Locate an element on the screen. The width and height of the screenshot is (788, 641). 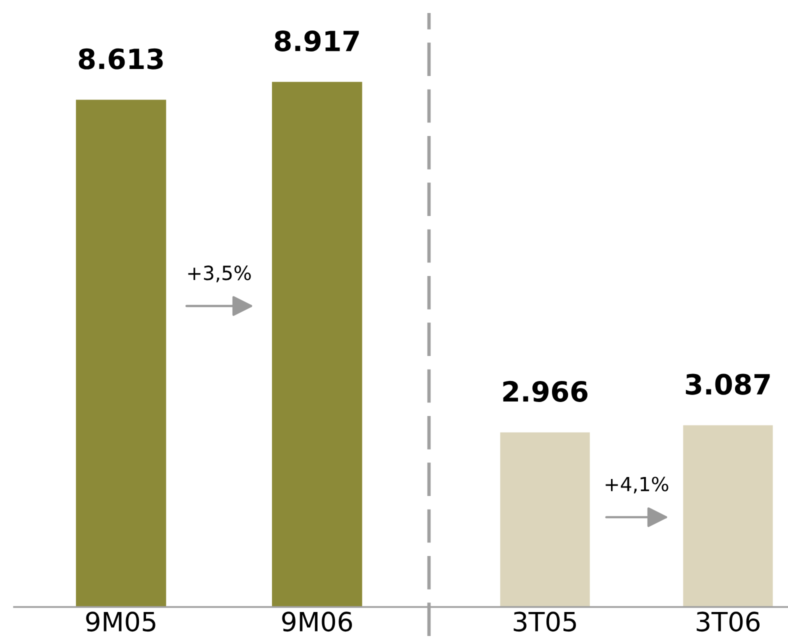
x-tick-label: 3T06 is located at coordinates (728, 622).